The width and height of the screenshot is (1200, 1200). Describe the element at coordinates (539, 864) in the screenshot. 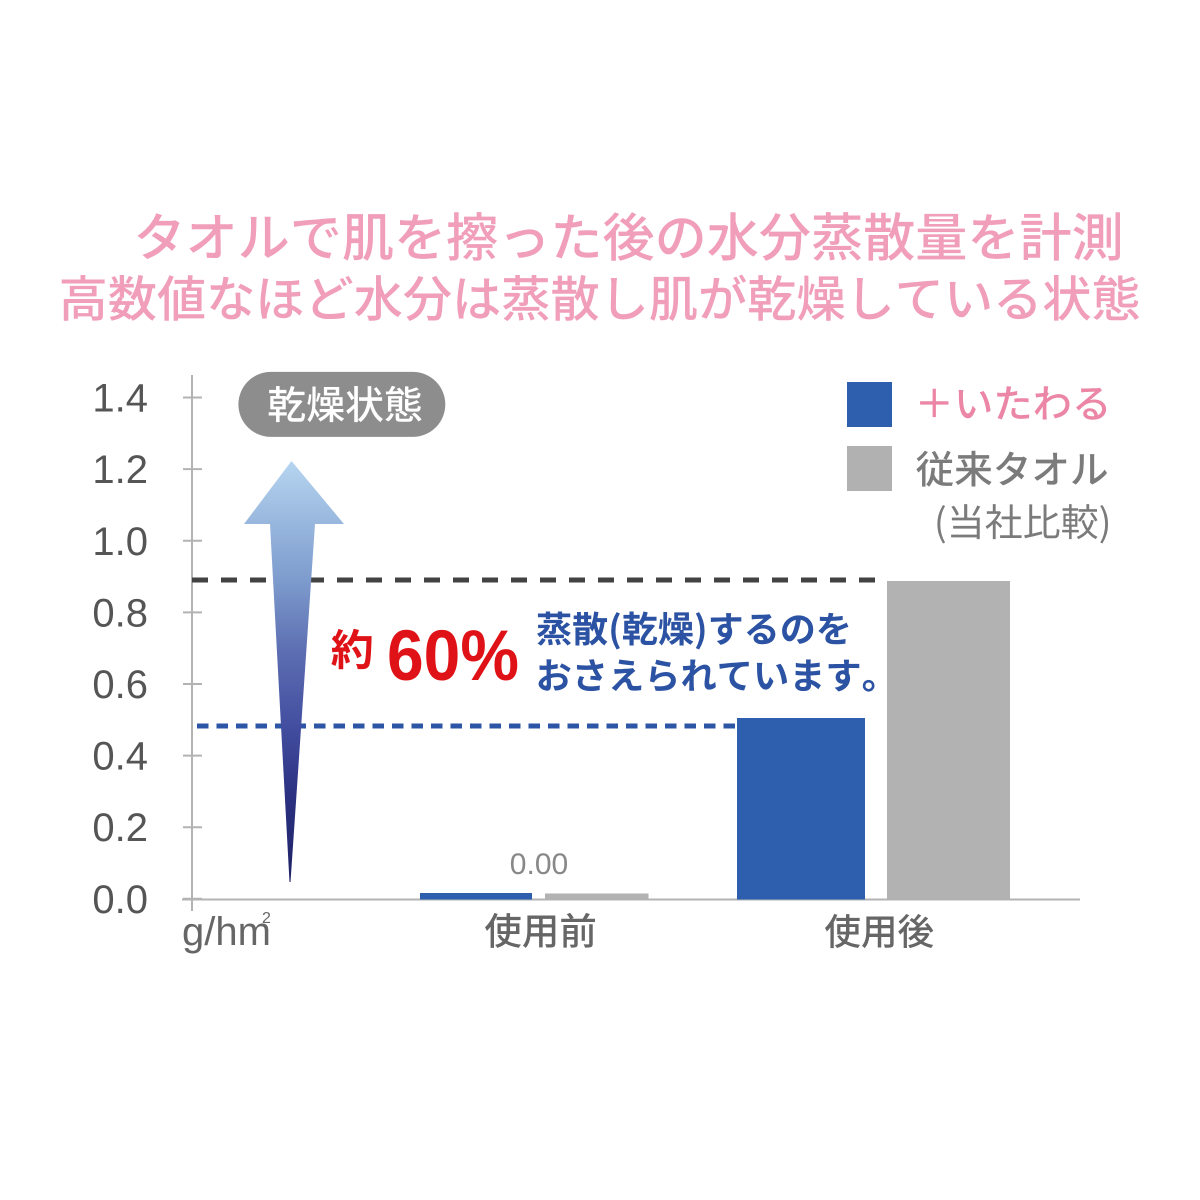

I see `svg-text: 0.00` at that location.